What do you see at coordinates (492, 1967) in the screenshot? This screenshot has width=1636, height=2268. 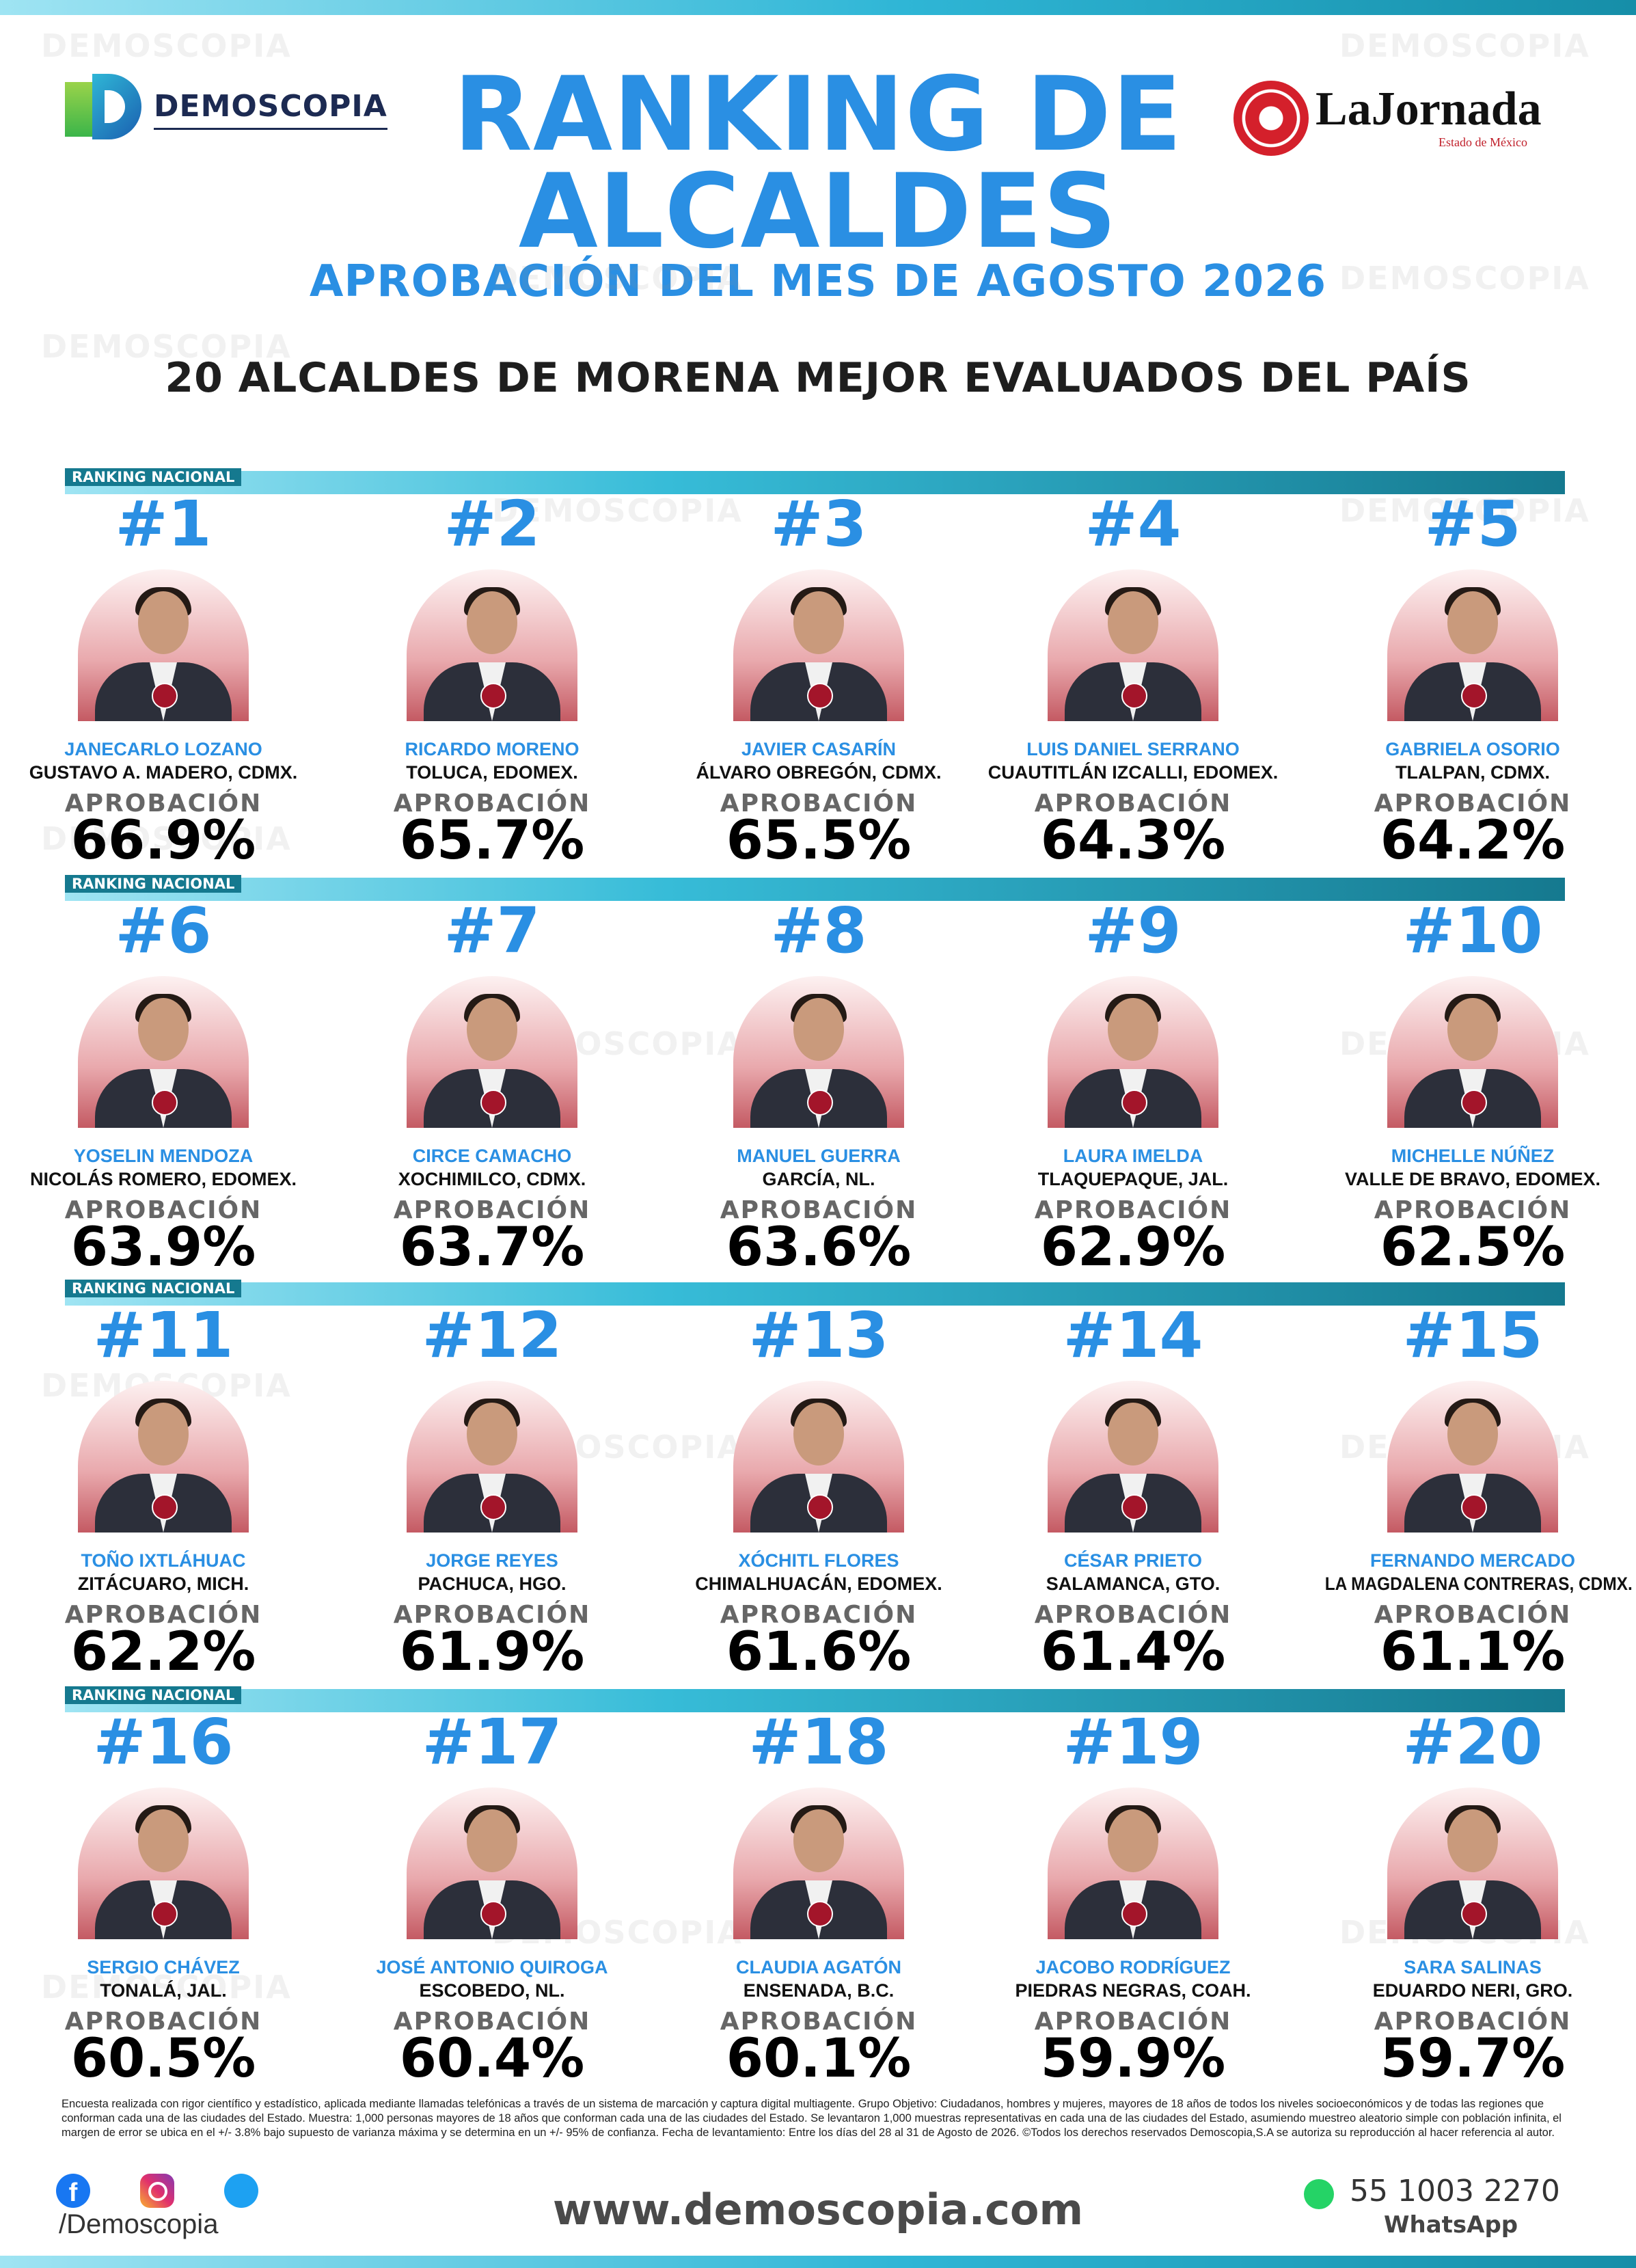 I see `name-text: JOSÉ ANTONIO QUIROGA` at bounding box center [492, 1967].